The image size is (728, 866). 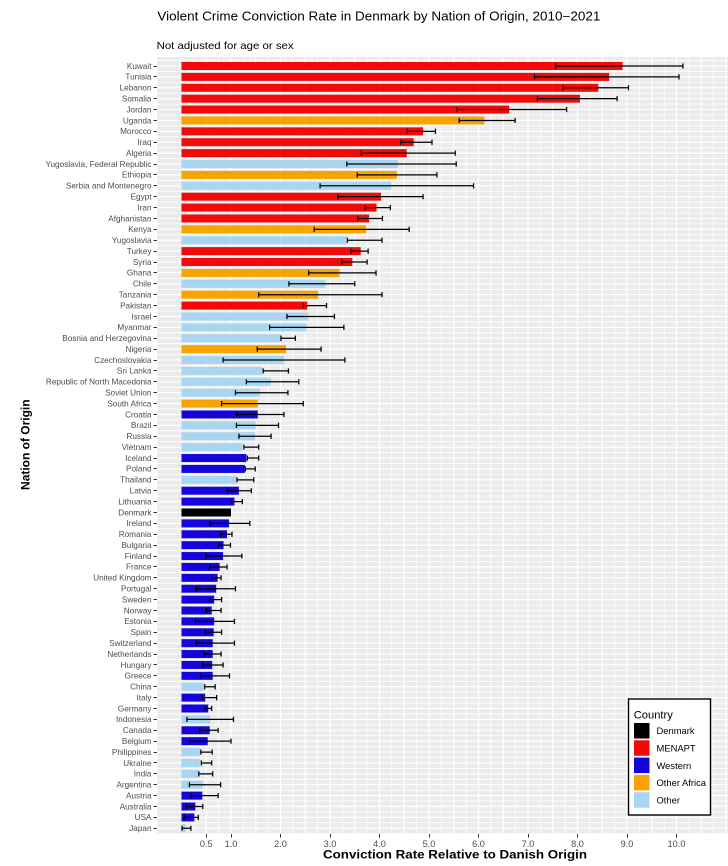 What do you see at coordinates (134, 371) in the screenshot?
I see `svg-text: Sri Lanka` at bounding box center [134, 371].